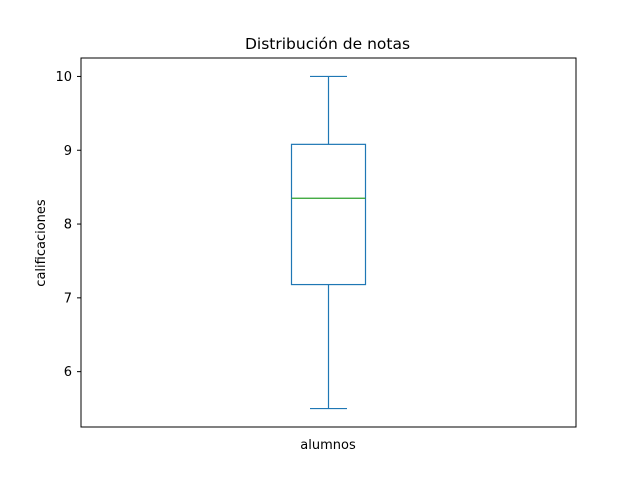 The height and width of the screenshot is (480, 640). I want to click on box-series, so click(328, 242).